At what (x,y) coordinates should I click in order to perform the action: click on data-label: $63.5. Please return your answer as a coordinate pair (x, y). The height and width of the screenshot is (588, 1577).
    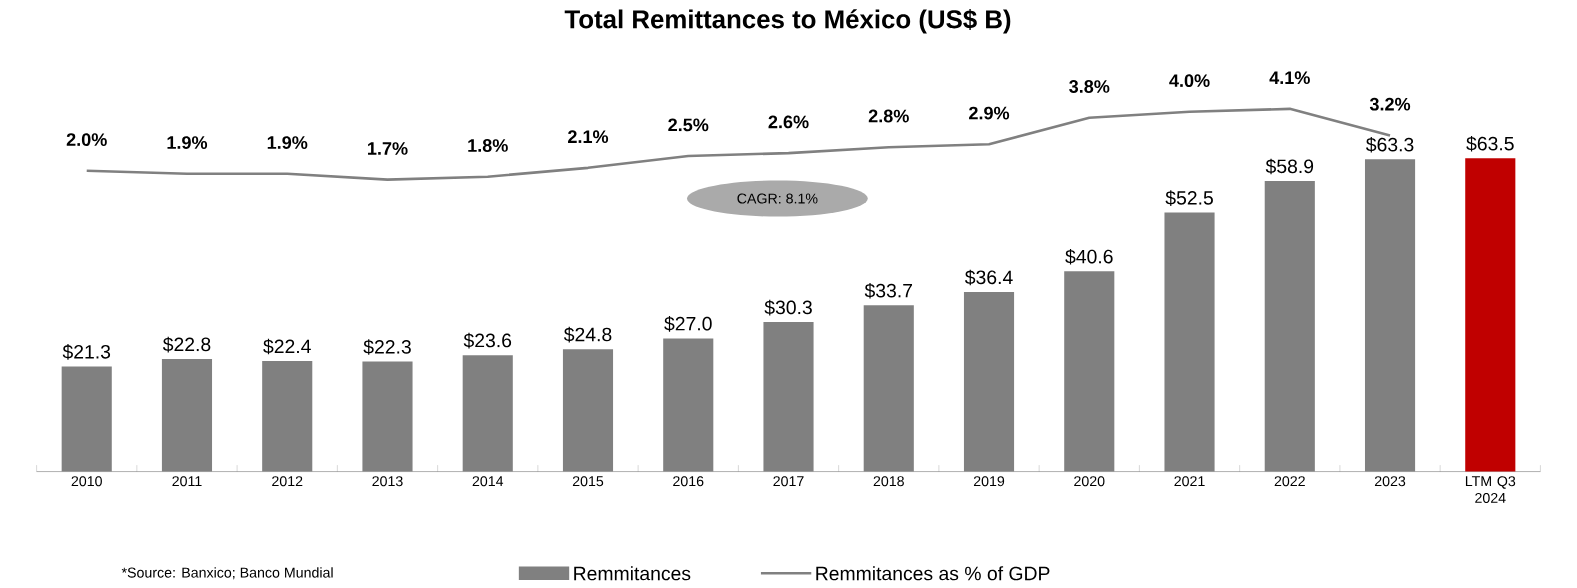
    Looking at the image, I should click on (1490, 144).